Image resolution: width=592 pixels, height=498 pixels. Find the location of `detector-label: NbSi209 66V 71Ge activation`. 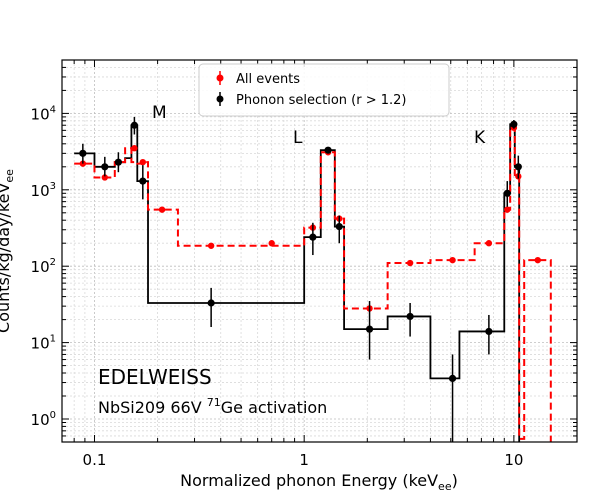

detector-label: NbSi209 66V 71Ge activation is located at coordinates (212, 406).